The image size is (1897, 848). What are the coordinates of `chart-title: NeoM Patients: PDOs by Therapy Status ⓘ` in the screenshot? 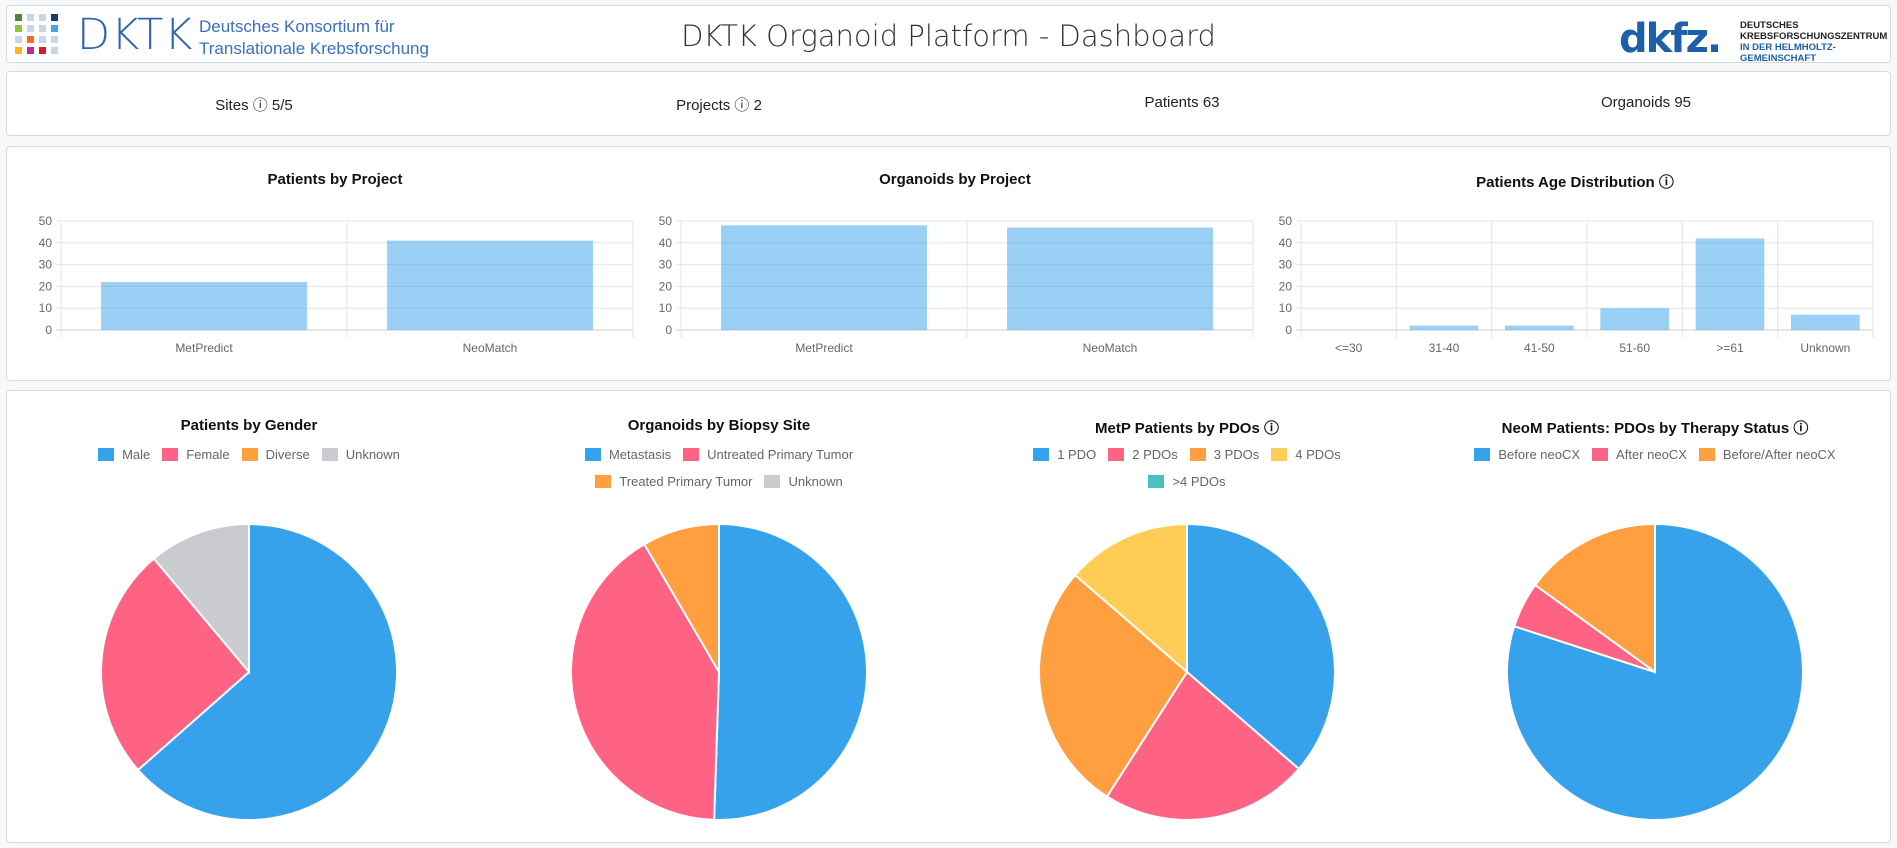 It's located at (1655, 428).